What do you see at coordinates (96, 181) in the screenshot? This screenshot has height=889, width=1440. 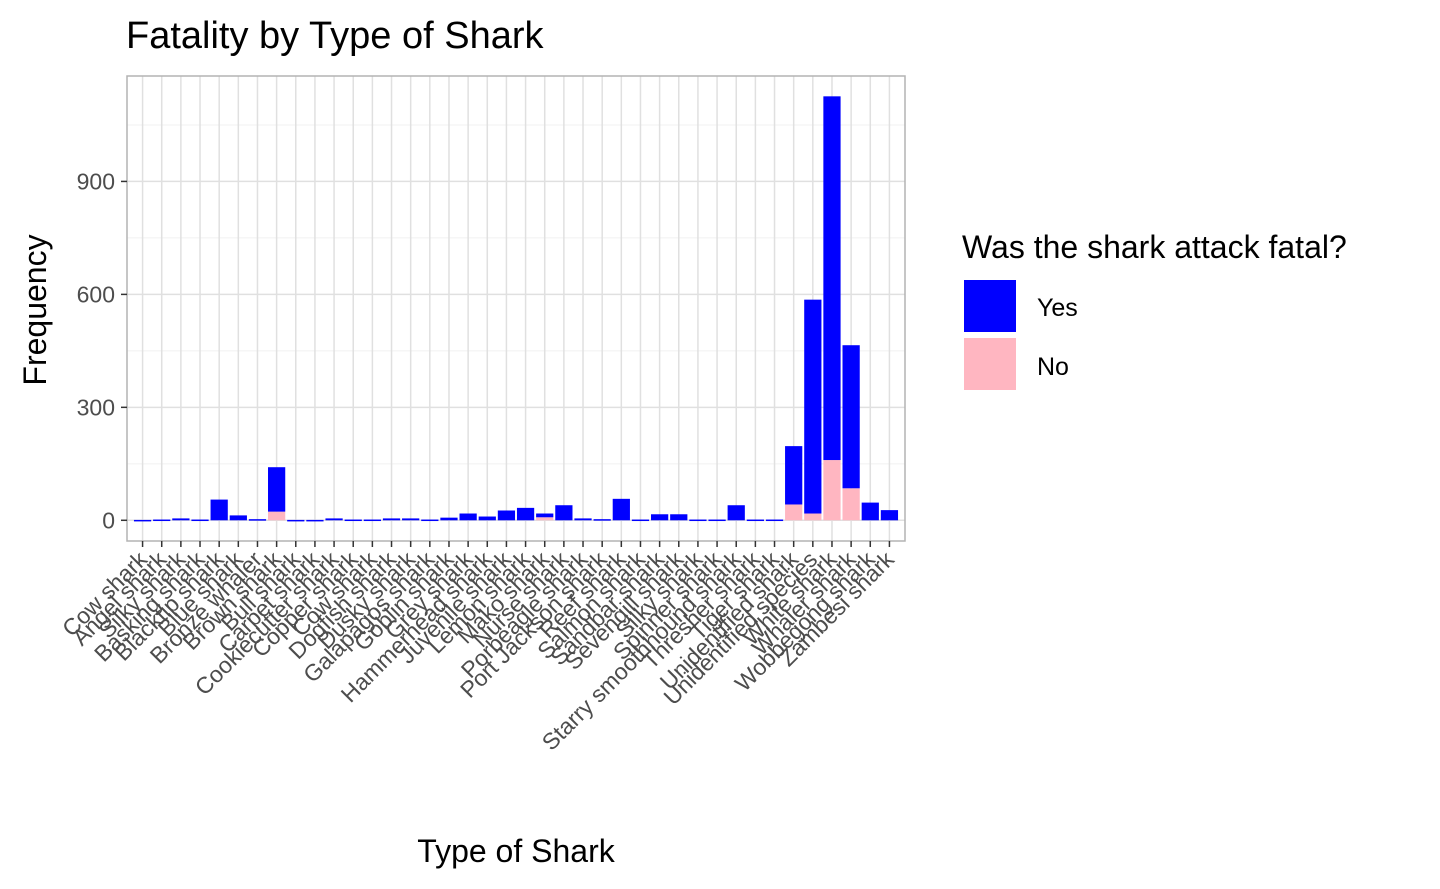 I see `y-tick-label: 900` at bounding box center [96, 181].